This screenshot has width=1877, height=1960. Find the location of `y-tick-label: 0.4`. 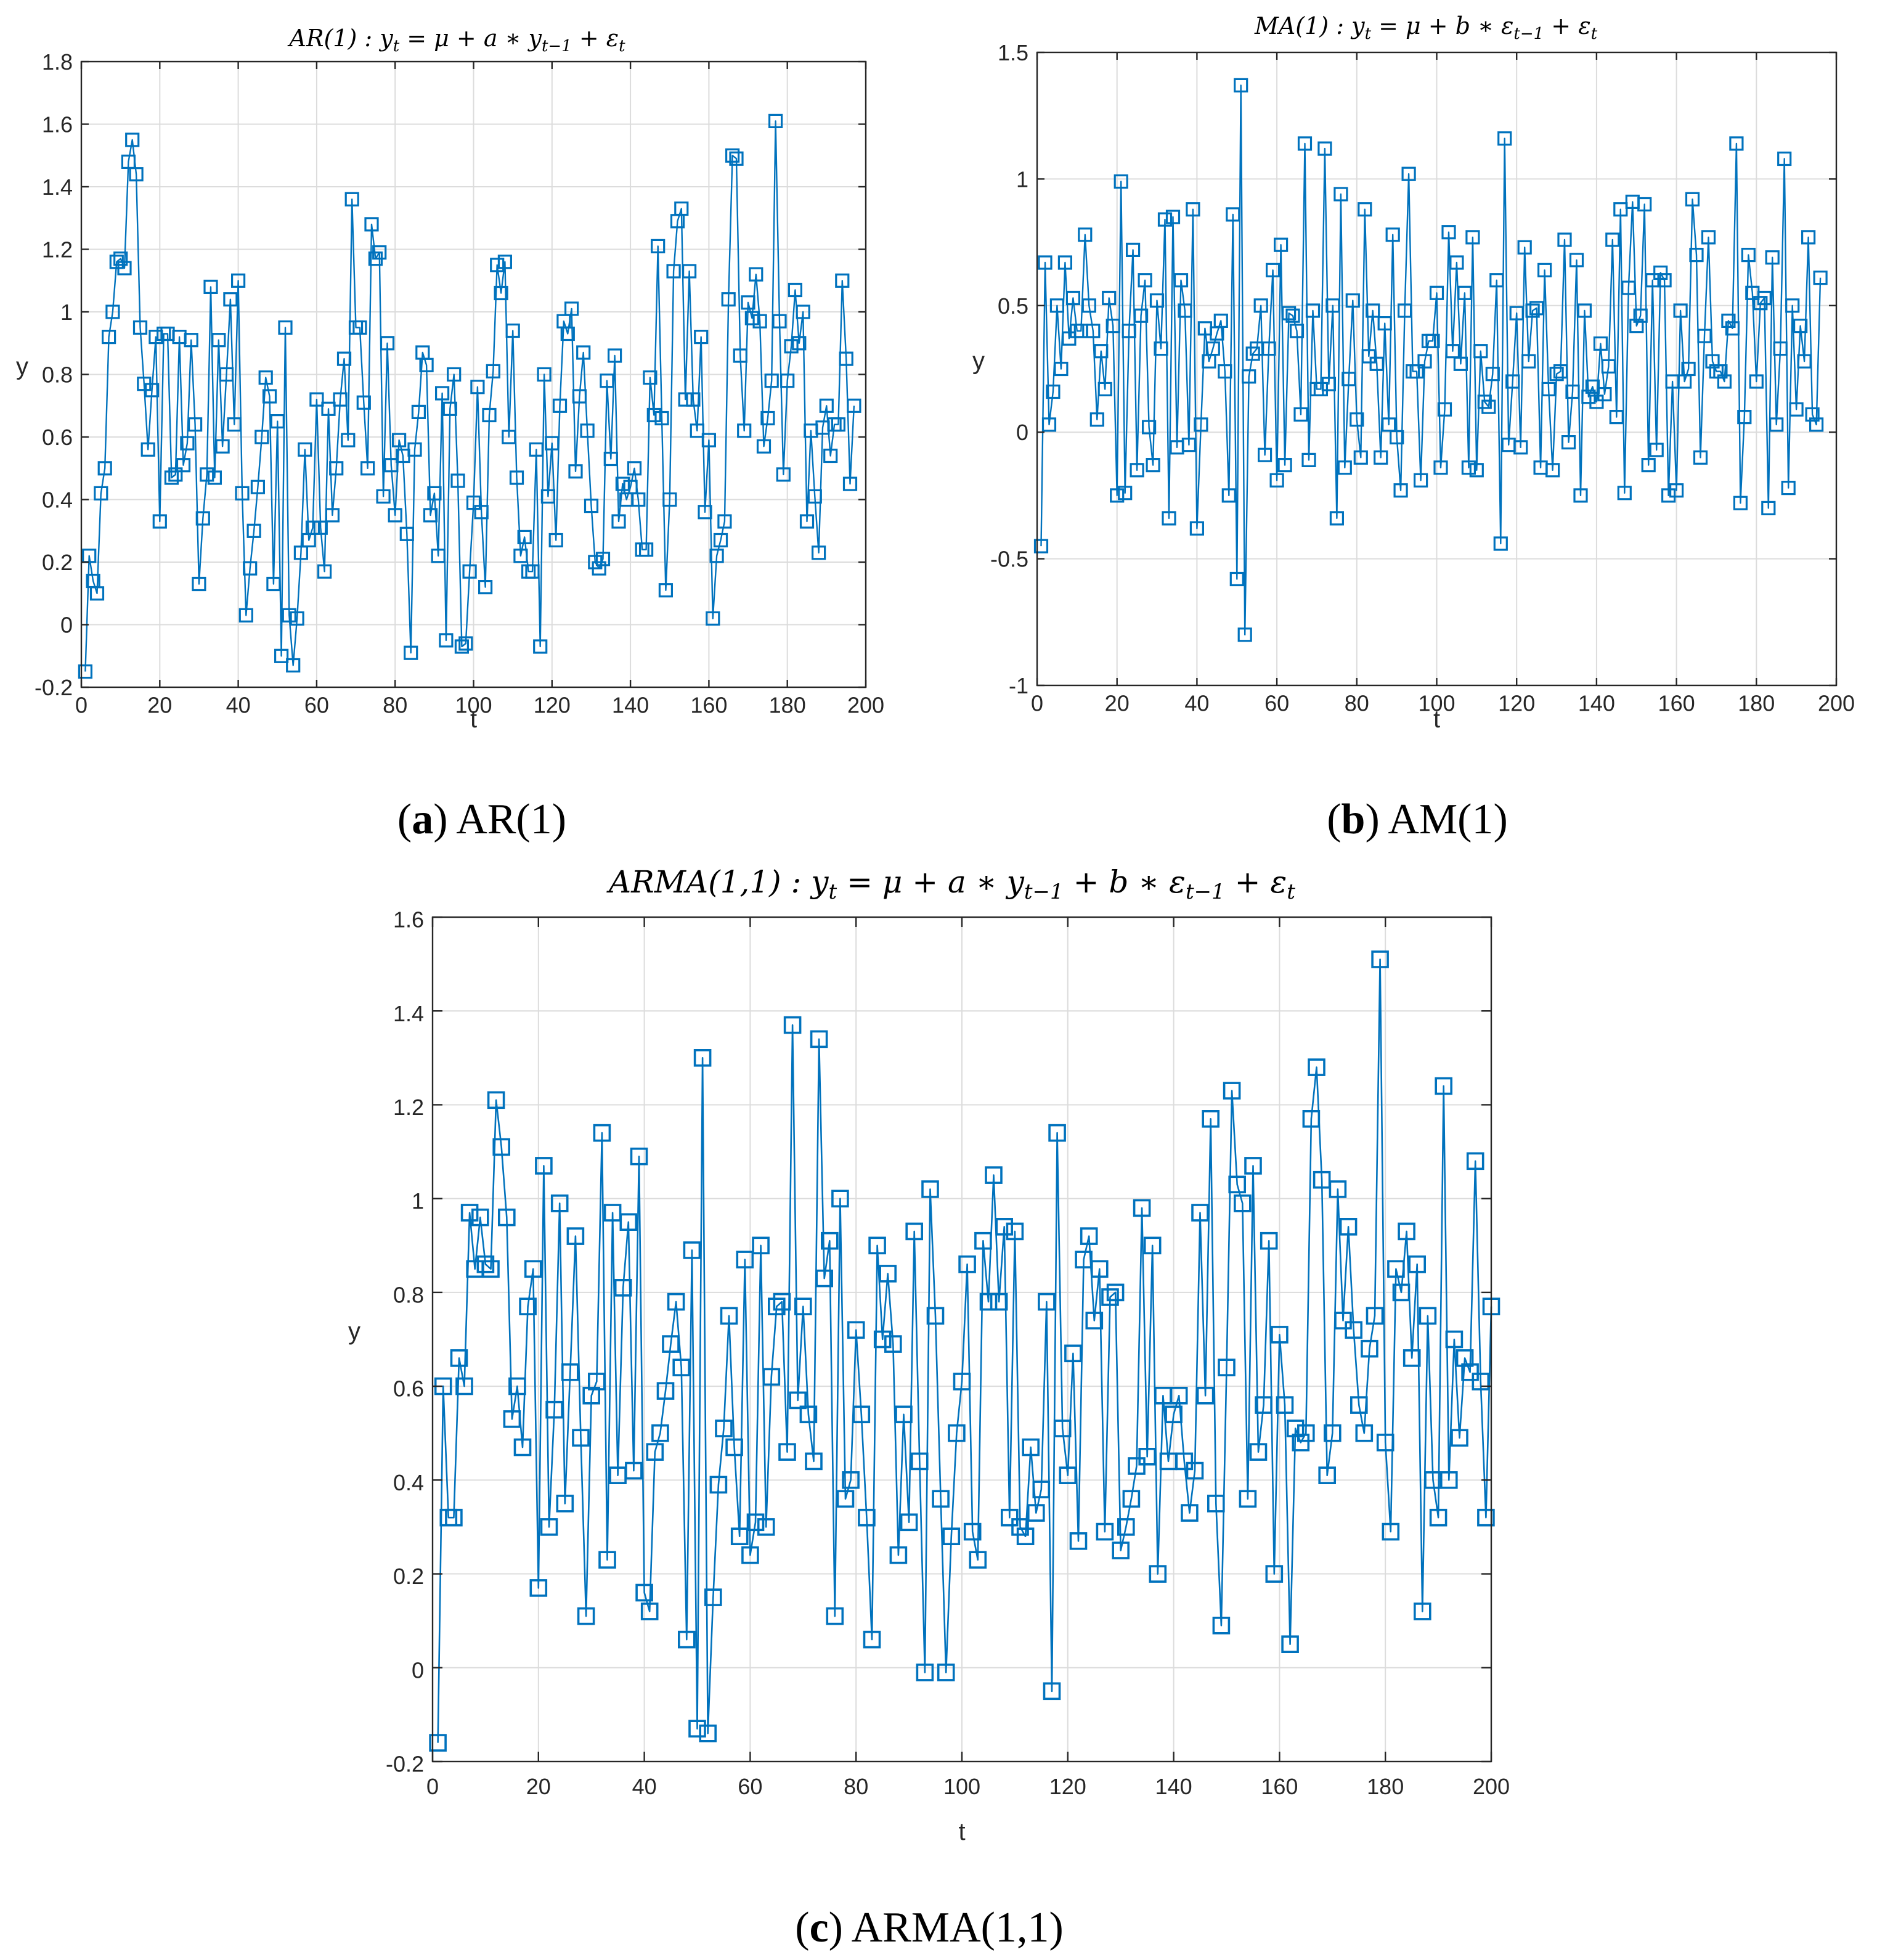

y-tick-label: 0.4 is located at coordinates (57, 499).